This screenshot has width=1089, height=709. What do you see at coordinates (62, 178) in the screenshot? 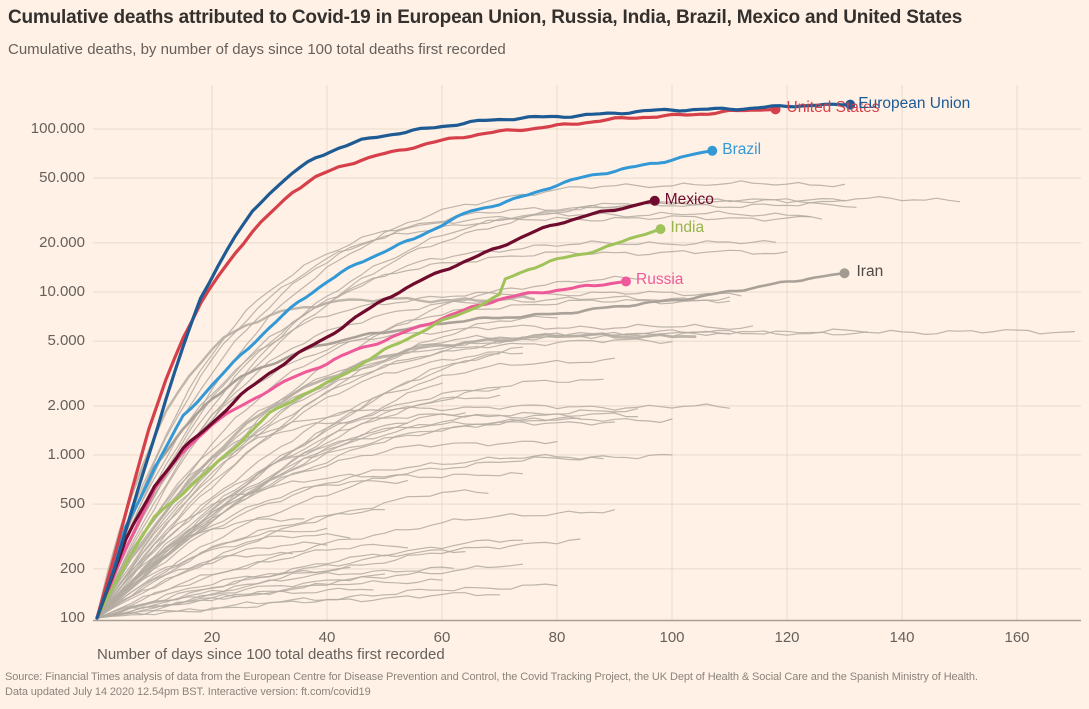
I see `y-tick-label: 50.000` at bounding box center [62, 178].